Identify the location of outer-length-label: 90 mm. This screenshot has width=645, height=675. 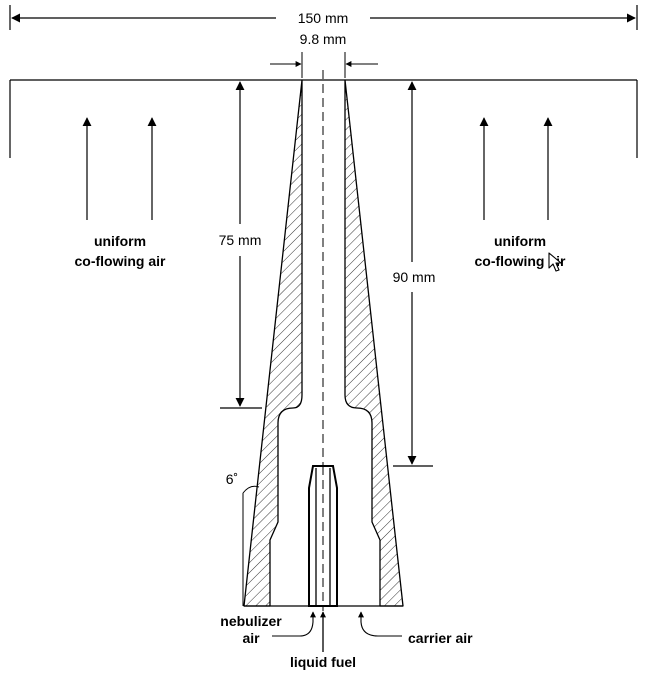
(414, 277).